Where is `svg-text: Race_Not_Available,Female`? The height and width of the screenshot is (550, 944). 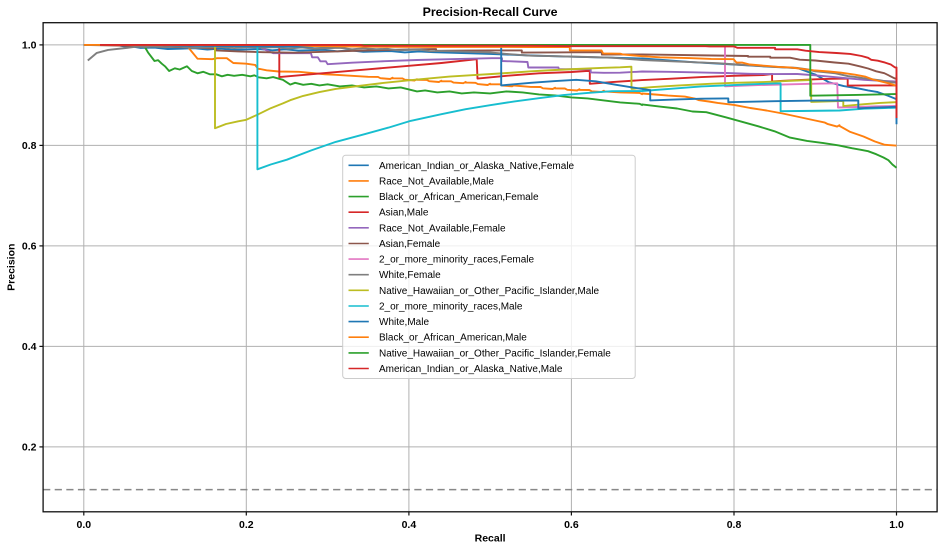 svg-text: Race_Not_Available,Female is located at coordinates (442, 228).